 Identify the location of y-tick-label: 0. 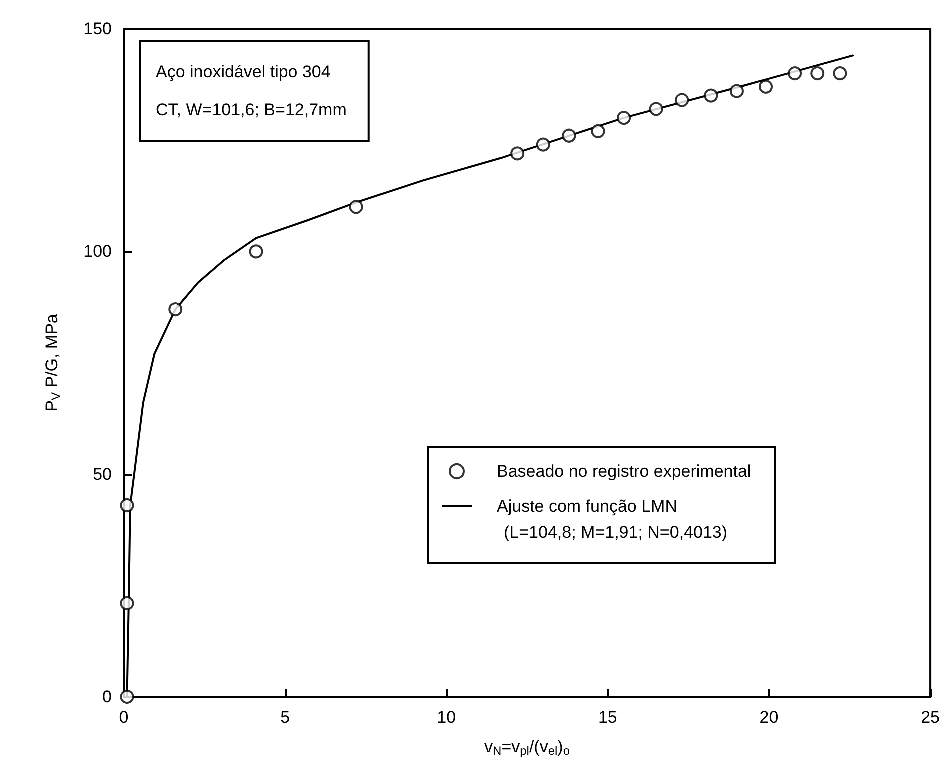
(107, 697).